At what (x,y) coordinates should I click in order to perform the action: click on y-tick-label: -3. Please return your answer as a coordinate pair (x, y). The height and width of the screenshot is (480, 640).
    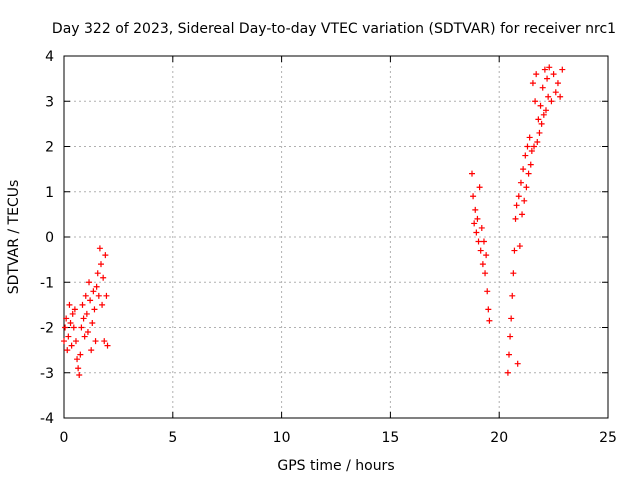
    Looking at the image, I should click on (47, 374).